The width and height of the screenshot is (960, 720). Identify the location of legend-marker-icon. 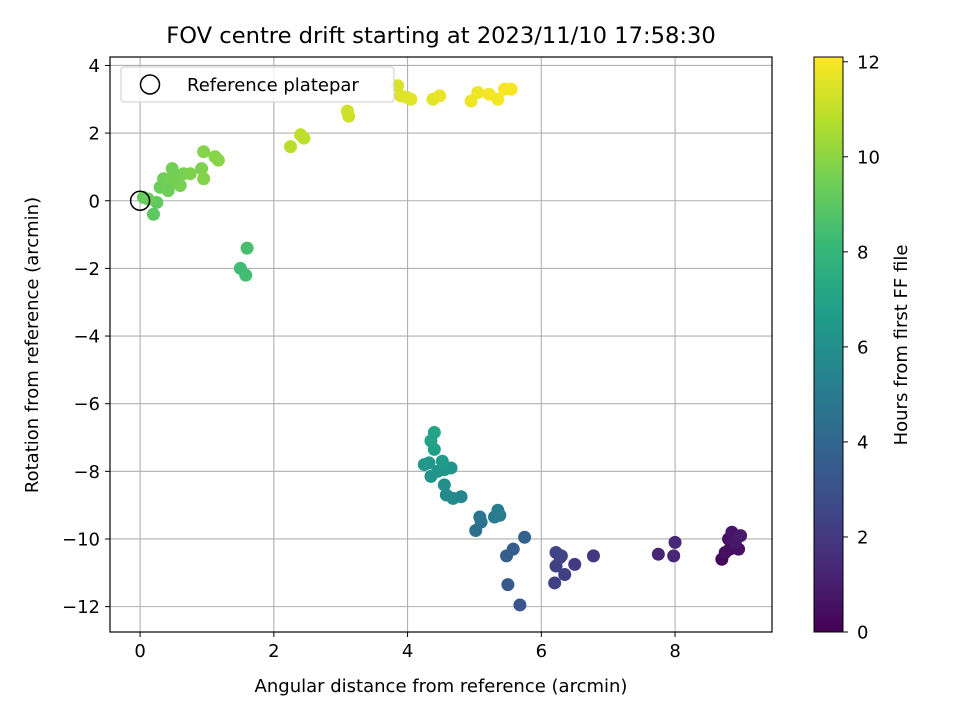
(150, 84).